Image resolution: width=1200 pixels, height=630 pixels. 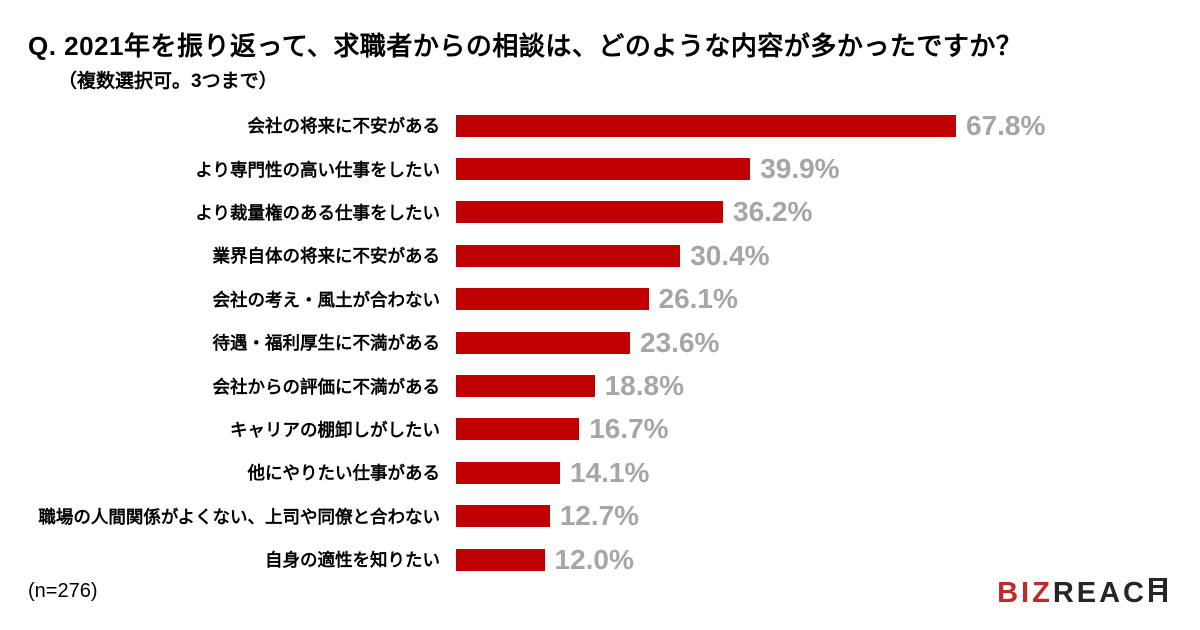 I want to click on bizreach-logo: BIZ REAC, so click(x=1082, y=593).